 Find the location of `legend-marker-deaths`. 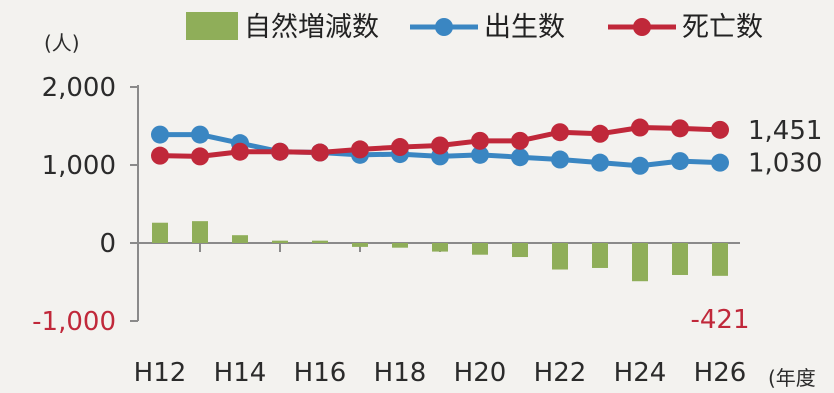

legend-marker-deaths is located at coordinates (642, 27).